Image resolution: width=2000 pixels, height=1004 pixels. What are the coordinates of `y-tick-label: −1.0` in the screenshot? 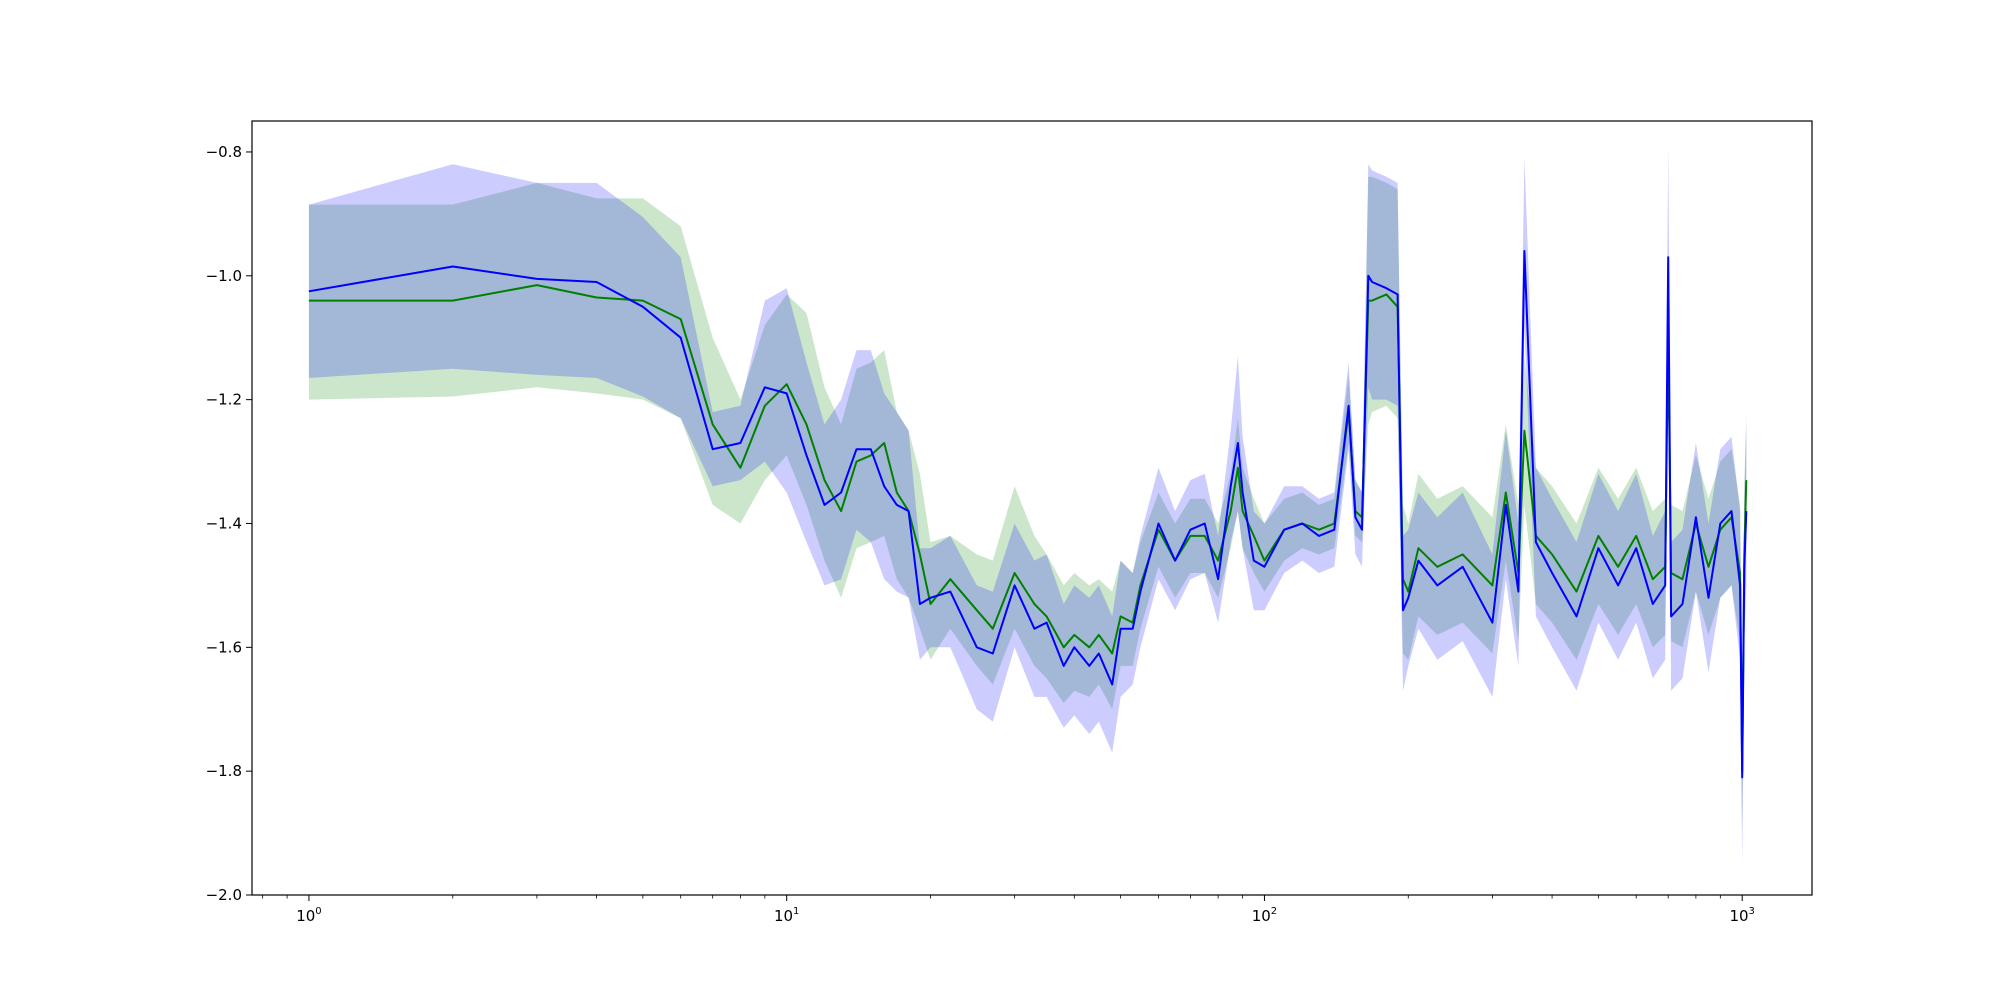 It's located at (224, 276).